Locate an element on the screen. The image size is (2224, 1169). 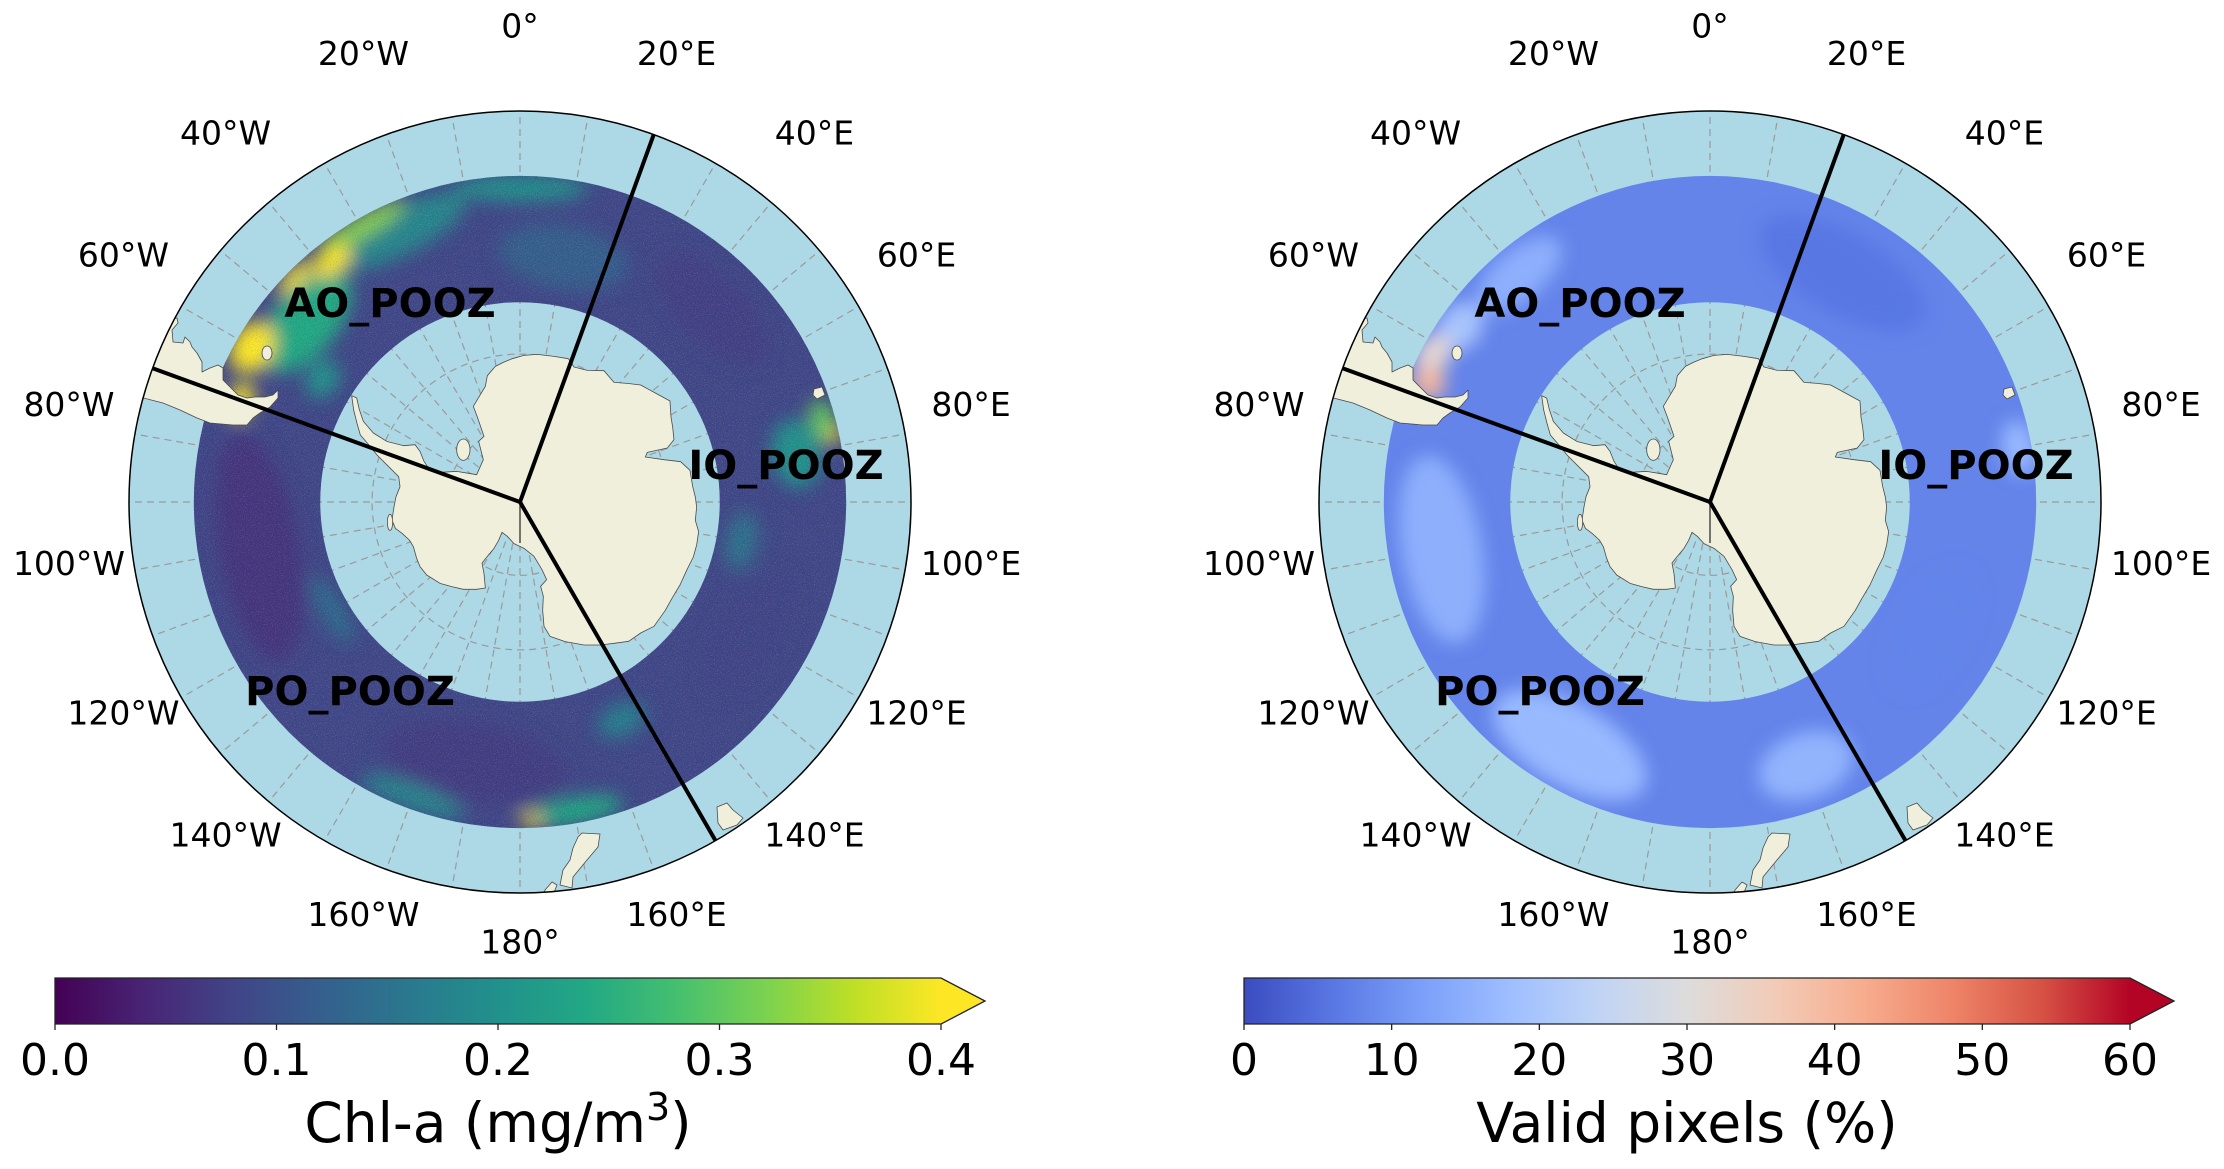
colorbar-tick-label: 0.3 is located at coordinates (720, 1060).